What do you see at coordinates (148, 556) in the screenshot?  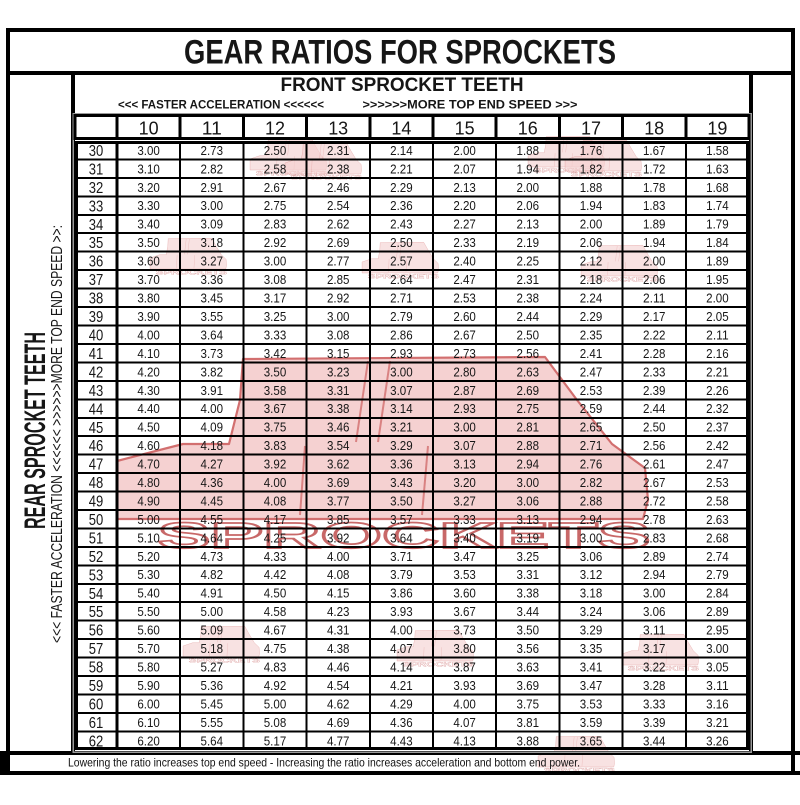 I see `svg-text: 5.20` at bounding box center [148, 556].